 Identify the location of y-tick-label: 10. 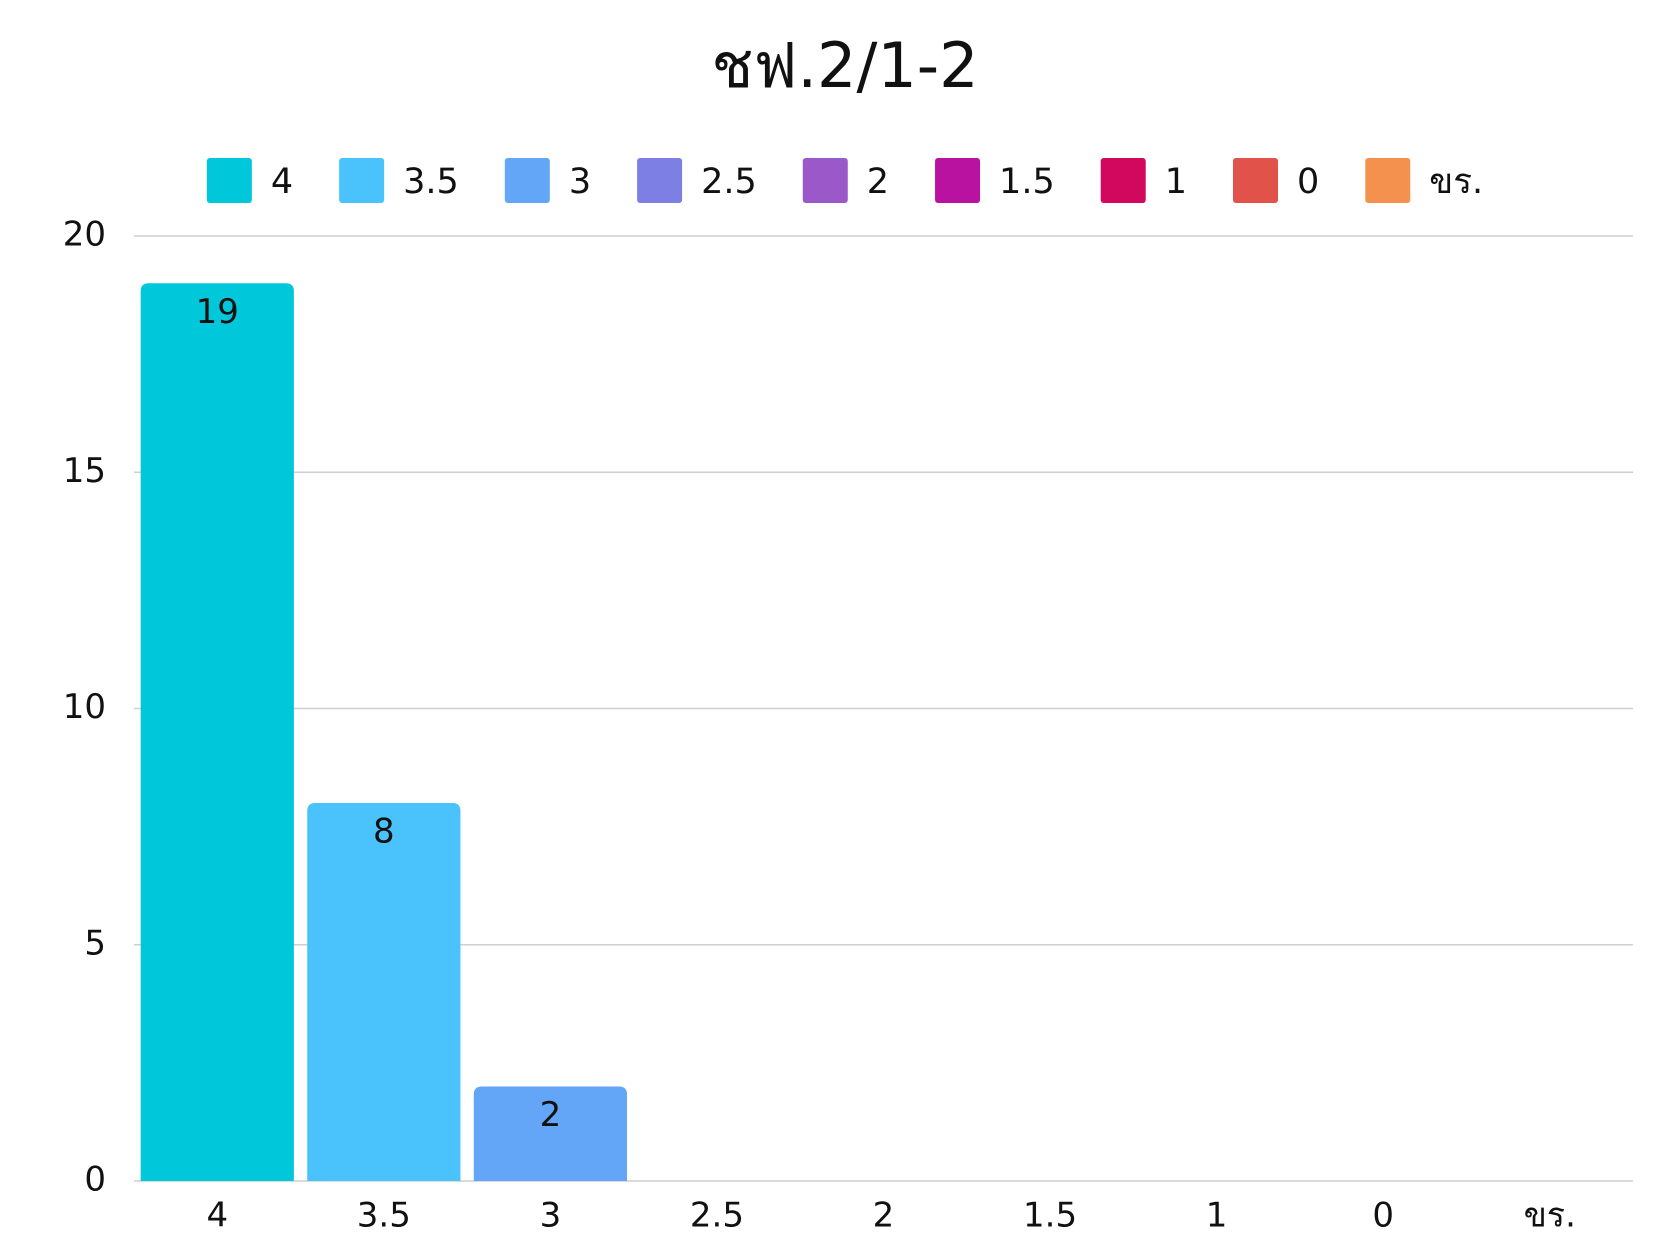
(84, 707).